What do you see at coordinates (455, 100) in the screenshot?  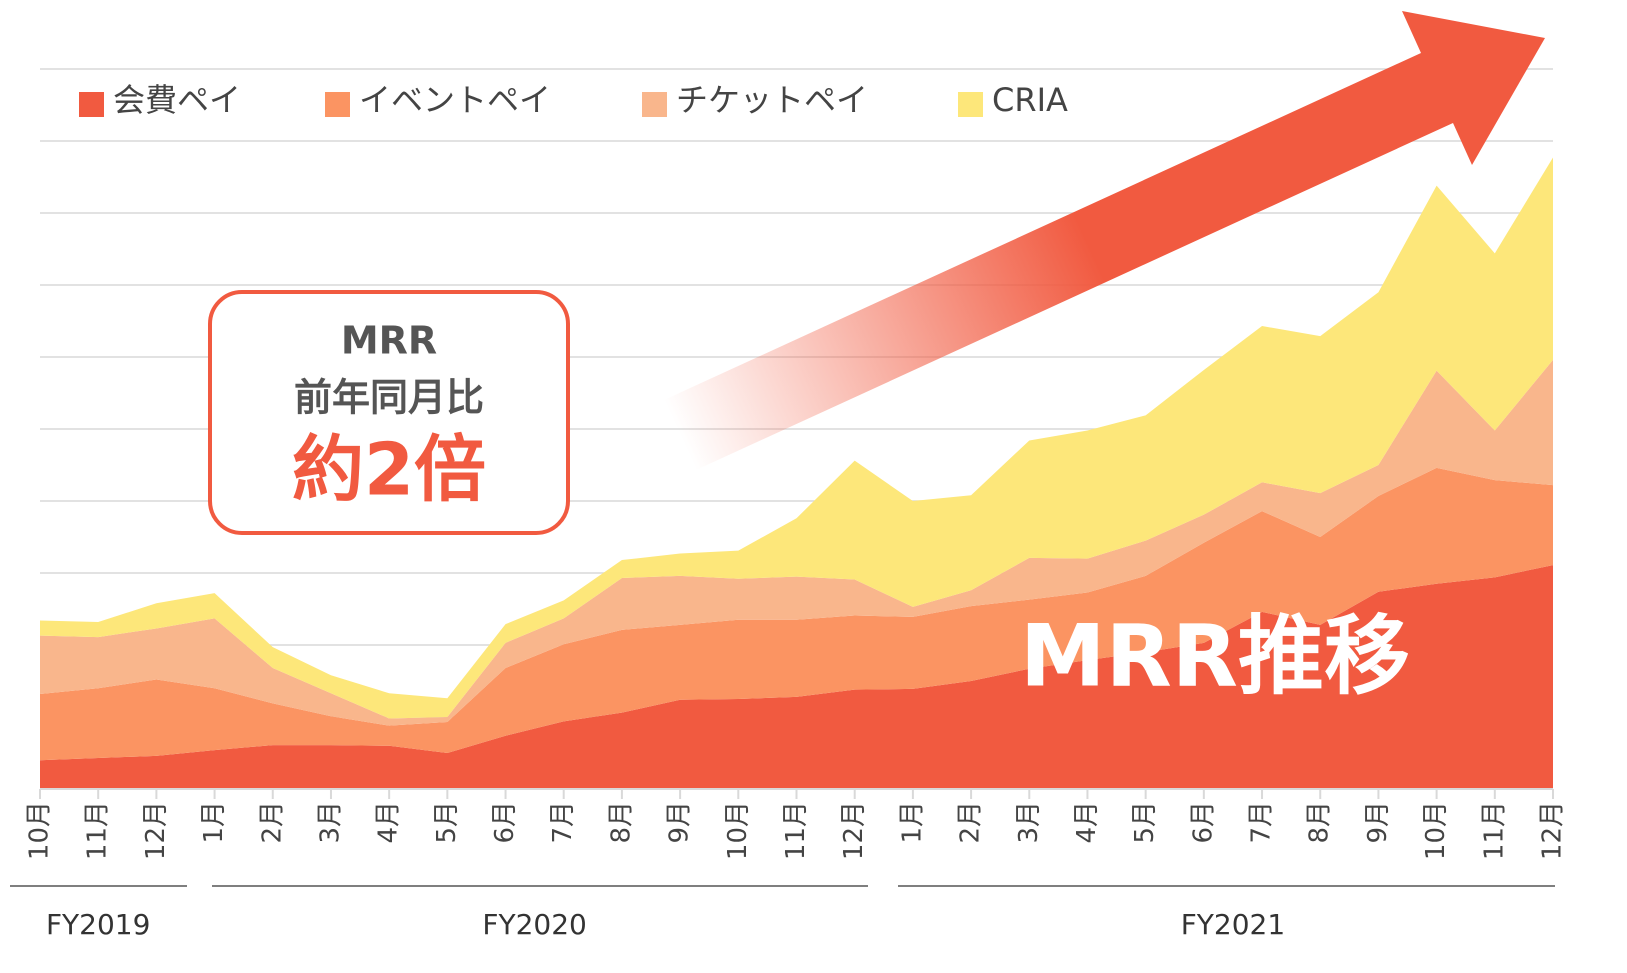 I see `legend-label: イベントペイ` at bounding box center [455, 100].